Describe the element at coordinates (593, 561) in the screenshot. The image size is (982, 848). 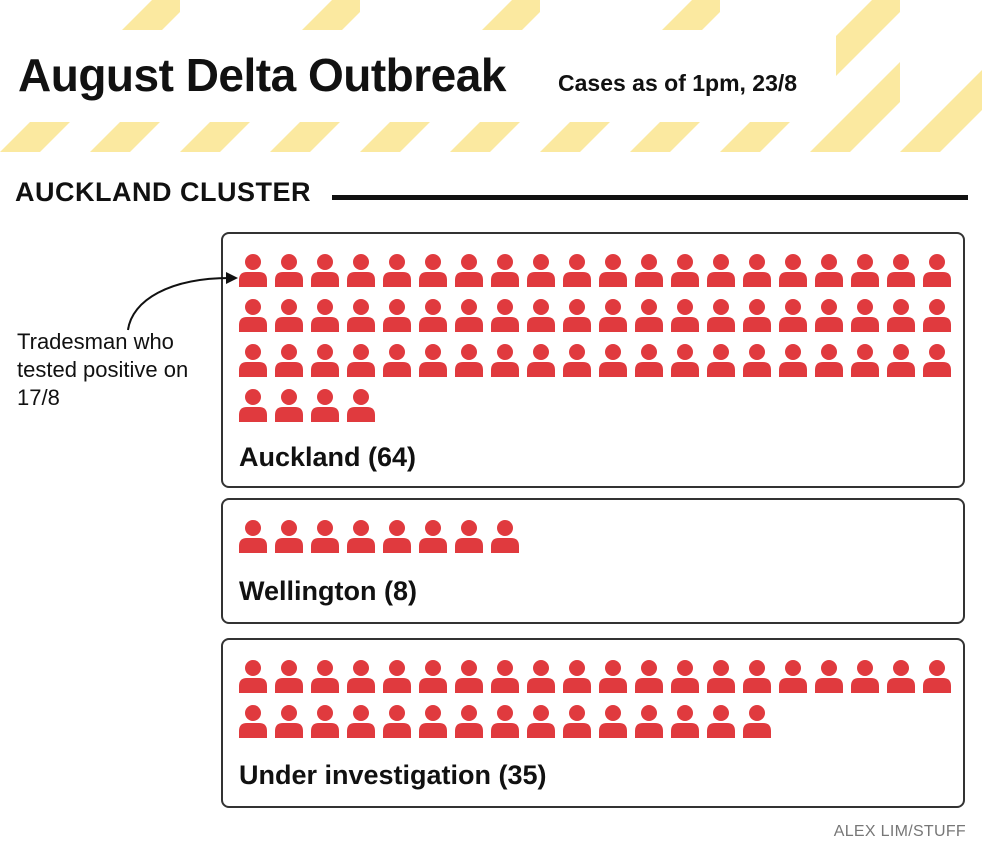
I see `group-box-wellington: Wellington (8)` at that location.